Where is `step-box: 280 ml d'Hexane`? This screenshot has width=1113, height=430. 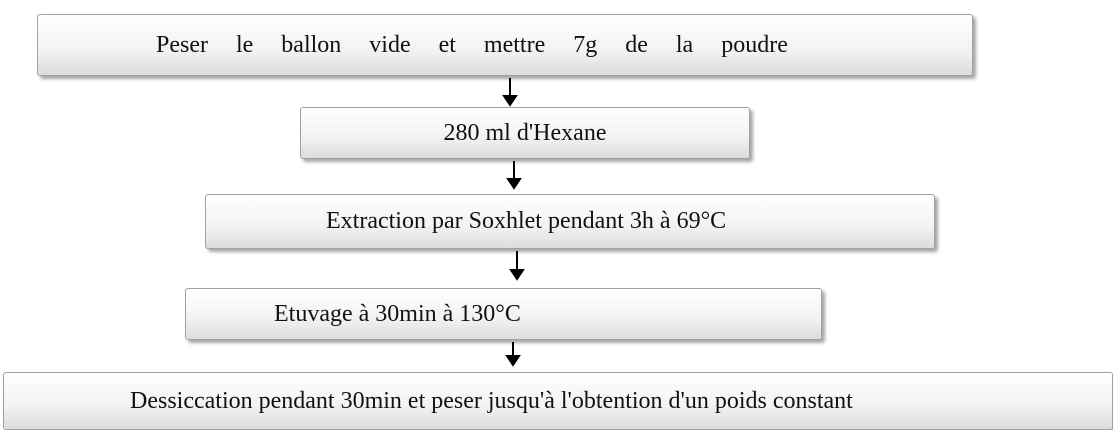 step-box: 280 ml d'Hexane is located at coordinates (525, 133).